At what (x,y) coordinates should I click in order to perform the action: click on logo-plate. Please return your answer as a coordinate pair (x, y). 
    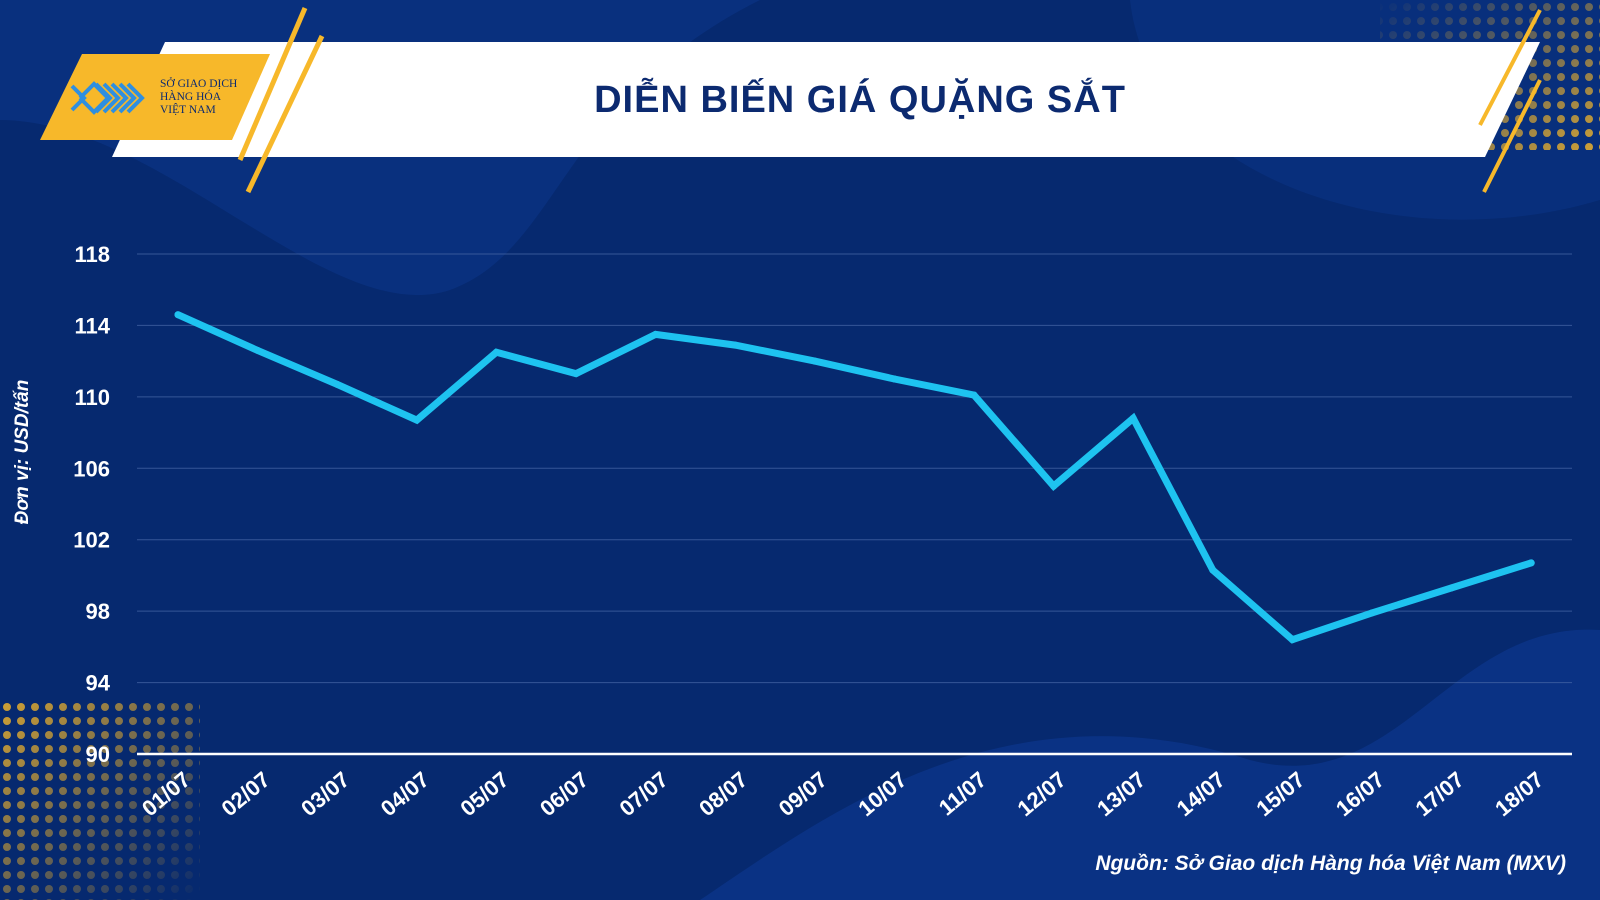
    Looking at the image, I should click on (155, 97).